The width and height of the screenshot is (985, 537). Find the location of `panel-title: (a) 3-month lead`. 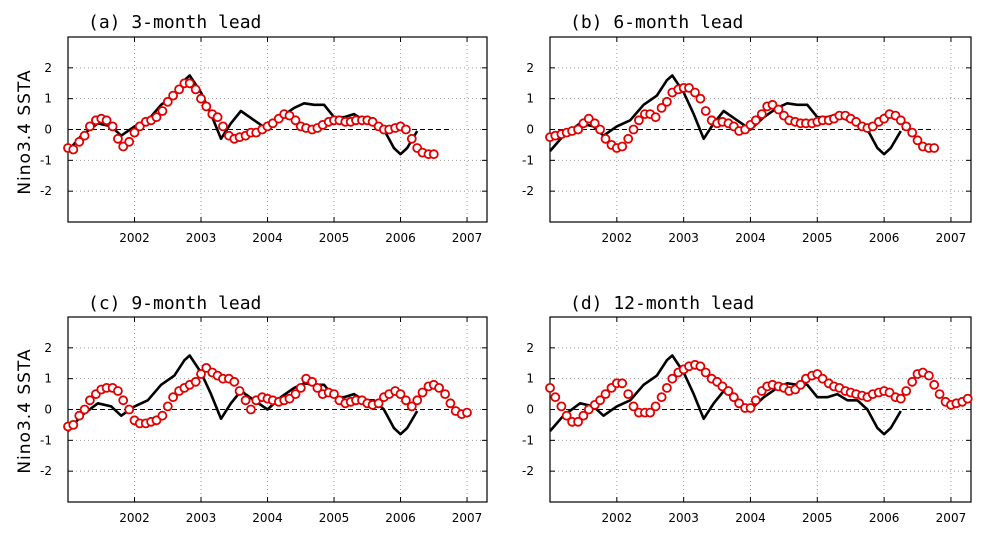

panel-title: (a) 3-month lead is located at coordinates (174, 22).